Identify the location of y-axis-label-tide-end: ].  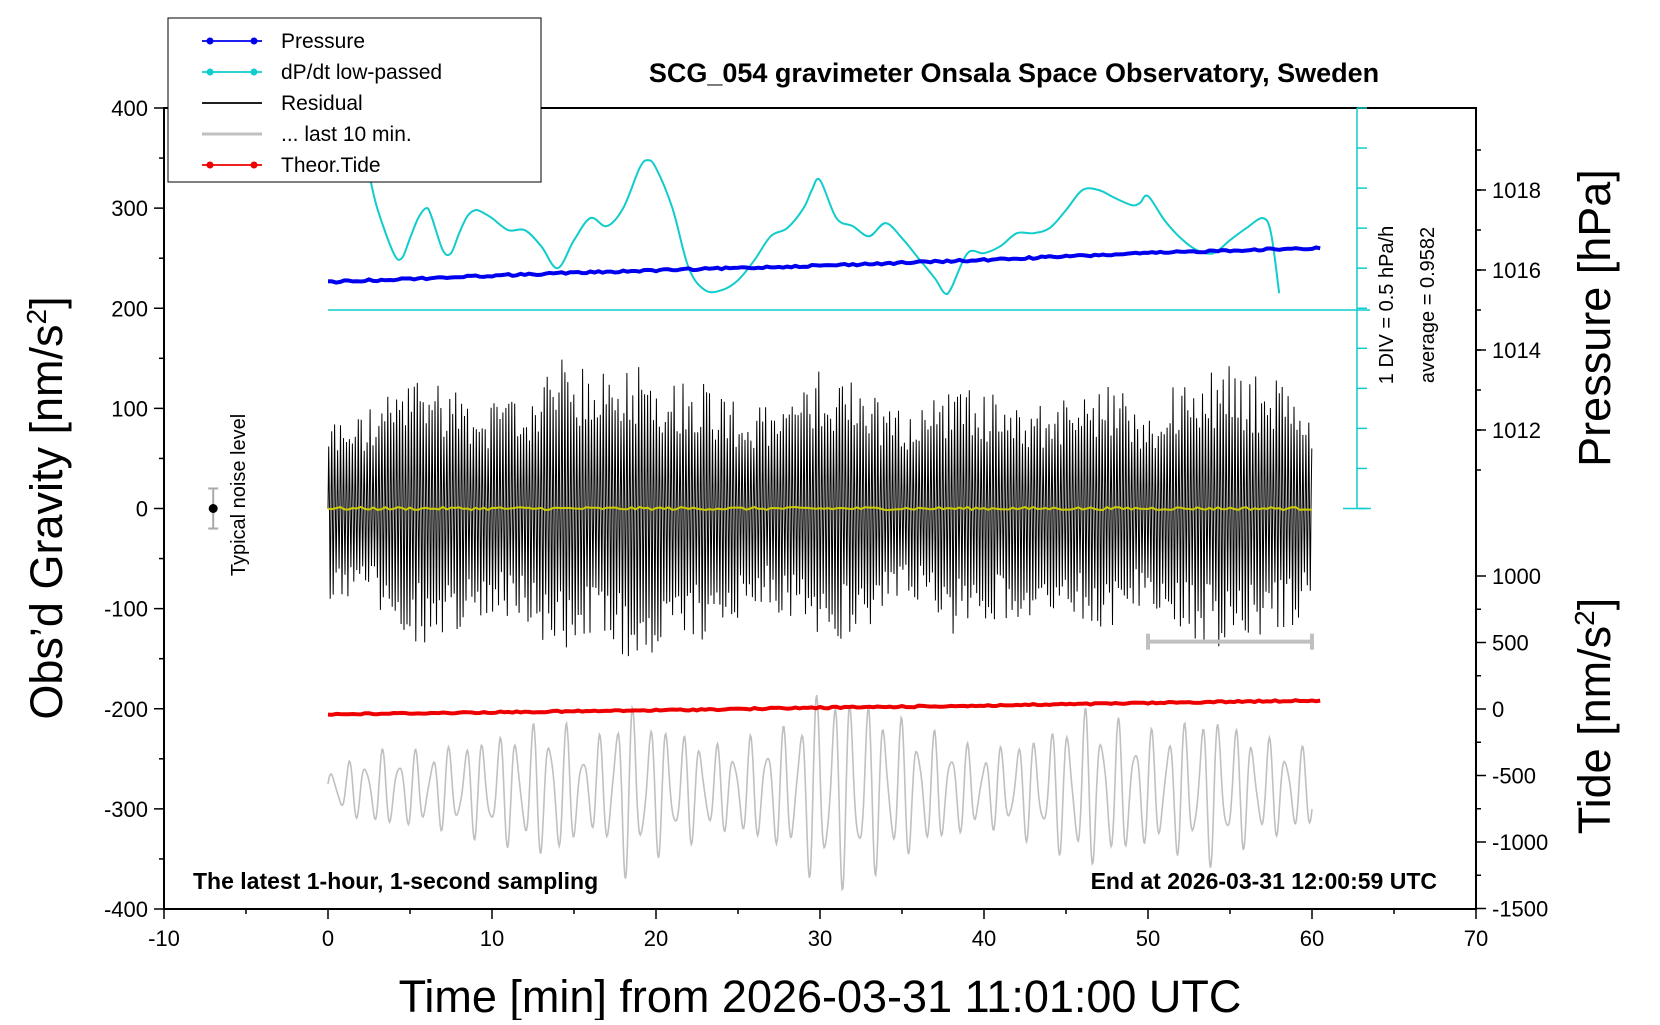
(1594, 604).